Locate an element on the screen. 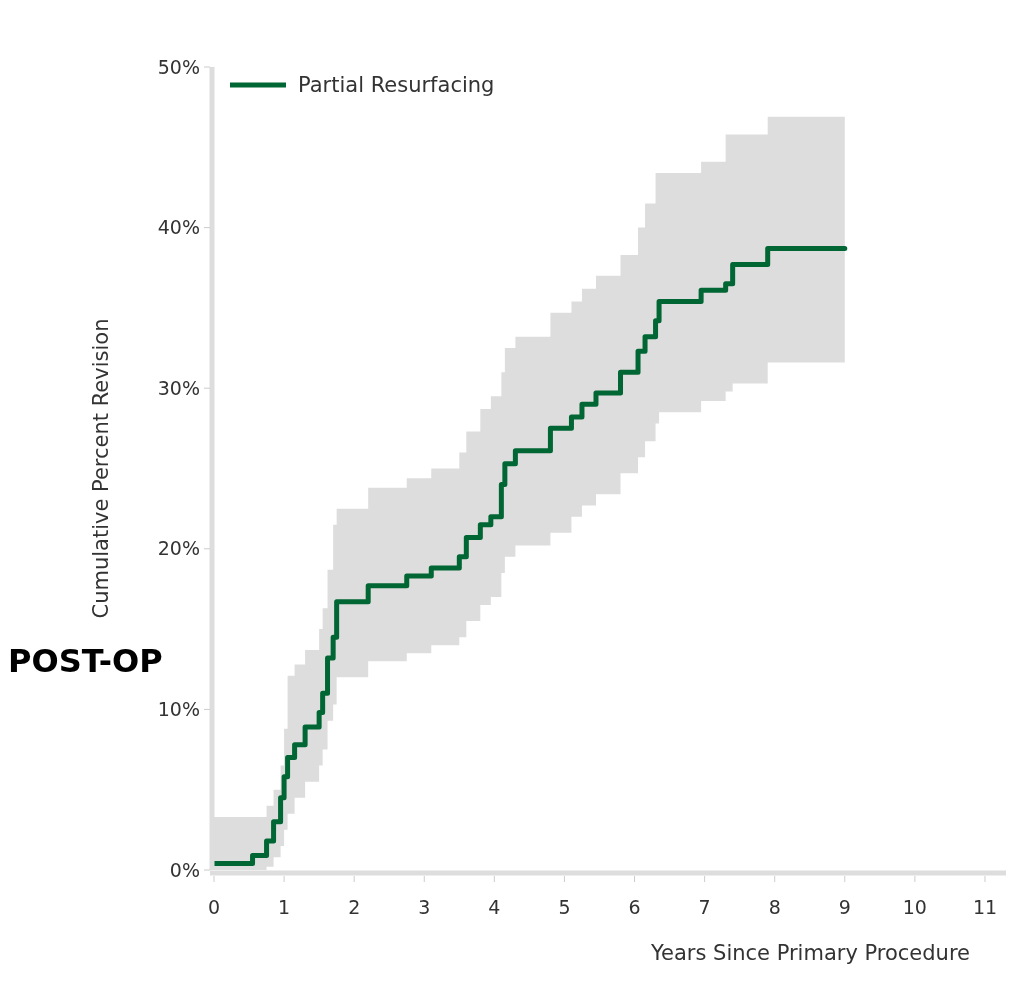 The image size is (1013, 999). x-axis-title: Years Since Primary Procedure is located at coordinates (809, 953).